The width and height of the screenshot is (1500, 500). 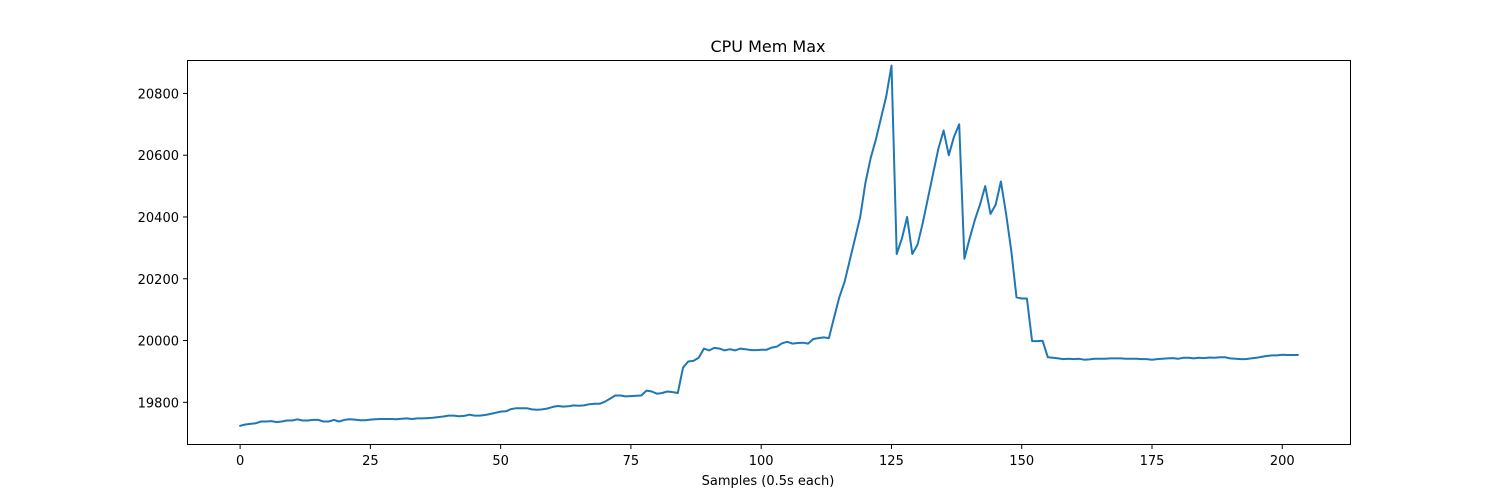 I want to click on x-tick-label: 50, so click(x=500, y=461).